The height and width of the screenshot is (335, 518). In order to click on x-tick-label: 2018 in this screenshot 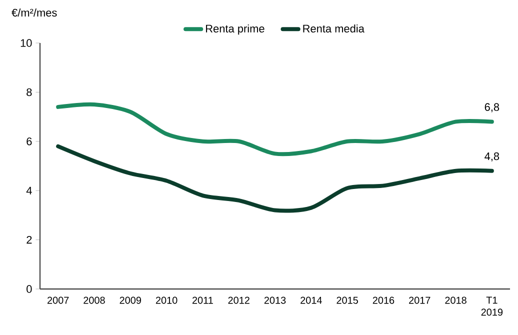, I will do `click(455, 300)`.